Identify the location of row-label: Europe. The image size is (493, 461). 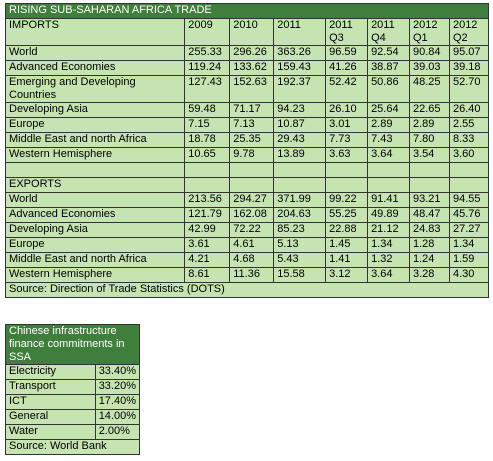
(95, 125).